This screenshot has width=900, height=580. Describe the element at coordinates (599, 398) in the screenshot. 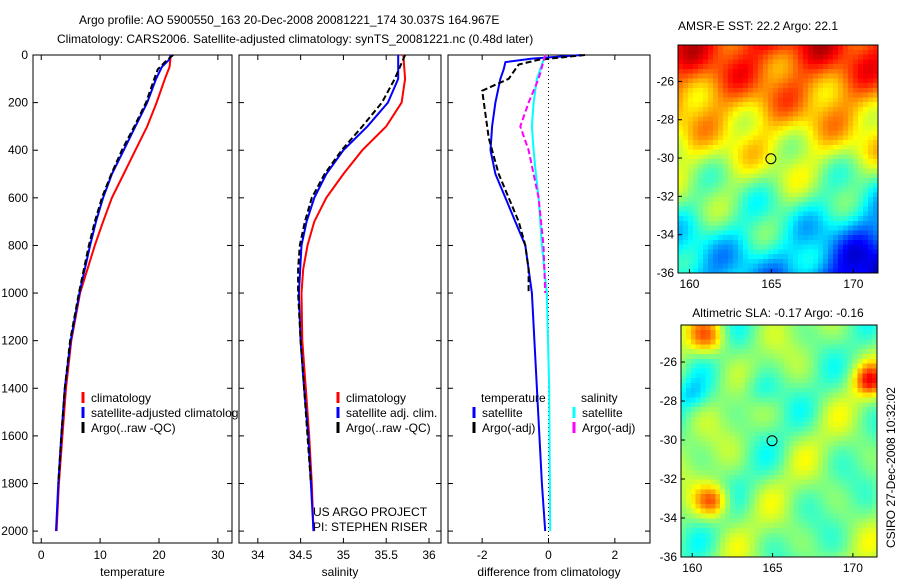

I see `legend-title-salinity: salinity` at that location.